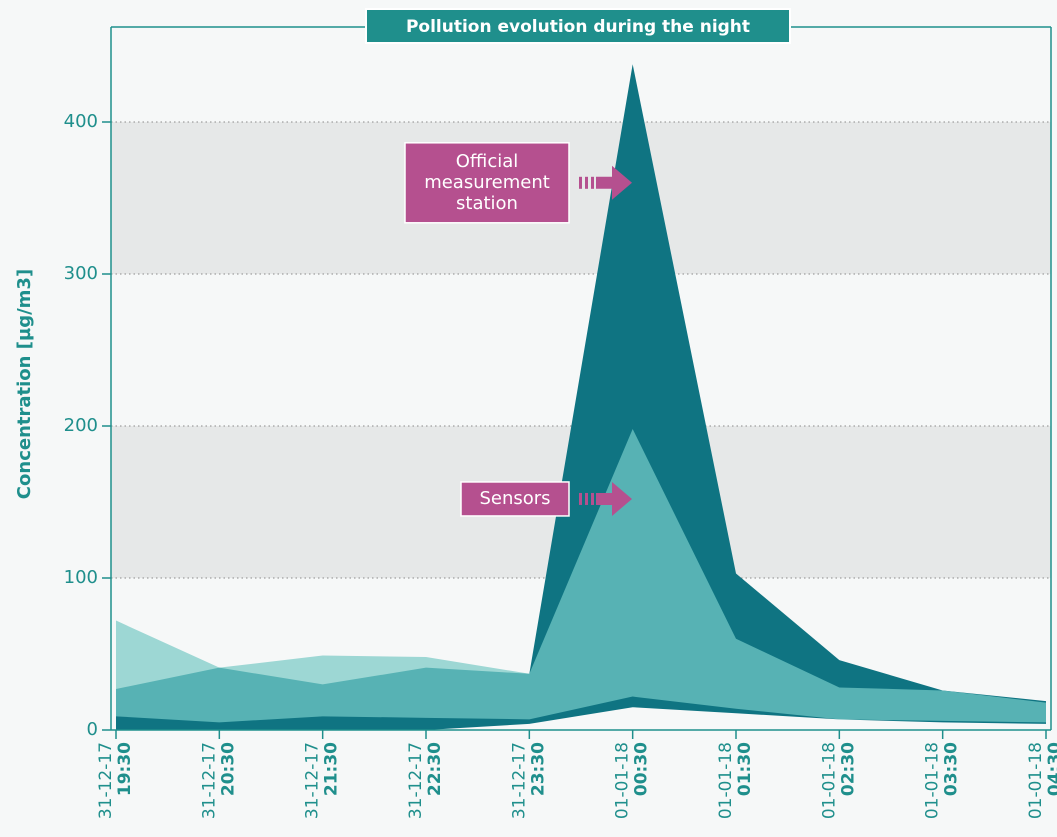 The width and height of the screenshot is (1057, 837). Describe the element at coordinates (81, 273) in the screenshot. I see `y-tick-label: 300` at that location.